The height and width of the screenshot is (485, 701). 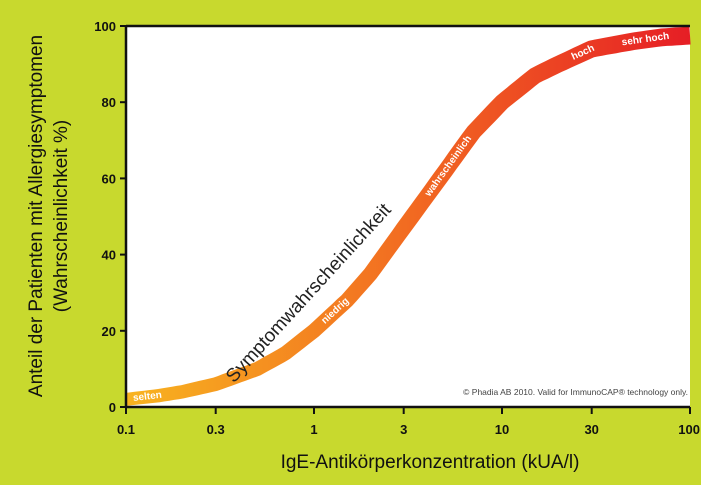 I want to click on y-tick-label-0: 0, so click(x=112, y=407).